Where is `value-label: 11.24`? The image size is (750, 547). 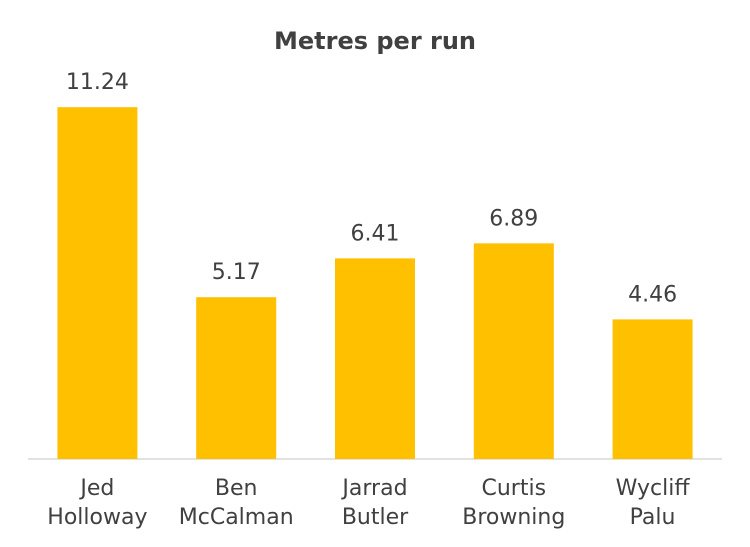 value-label: 11.24 is located at coordinates (97, 82).